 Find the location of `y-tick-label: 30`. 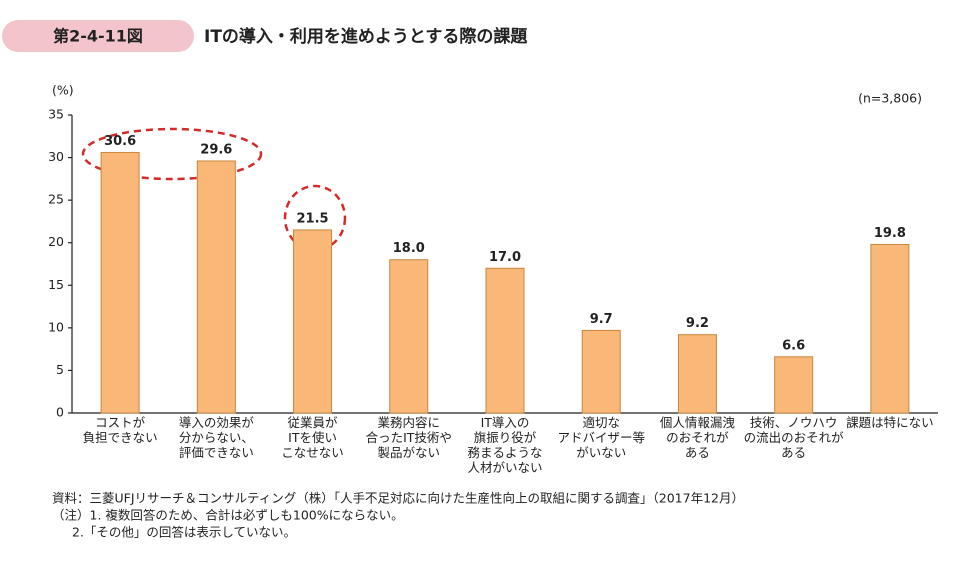

y-tick-label: 30 is located at coordinates (56, 156).